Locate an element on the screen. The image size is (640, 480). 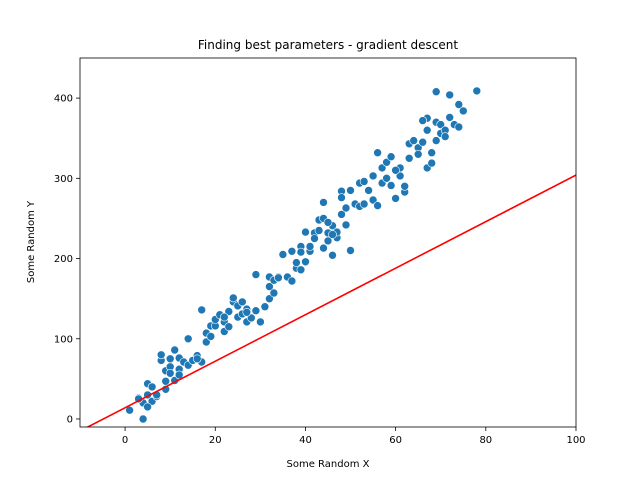
y-tick-label: 400 is located at coordinates (63, 99).